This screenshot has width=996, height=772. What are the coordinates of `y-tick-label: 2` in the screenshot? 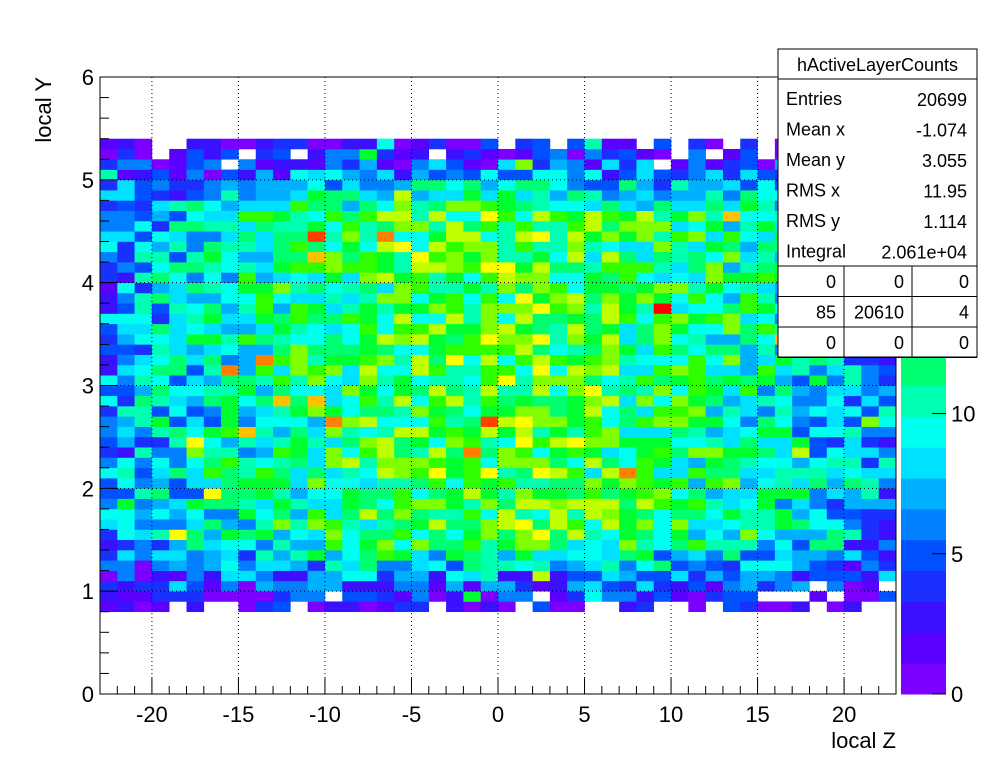 It's located at (88, 488).